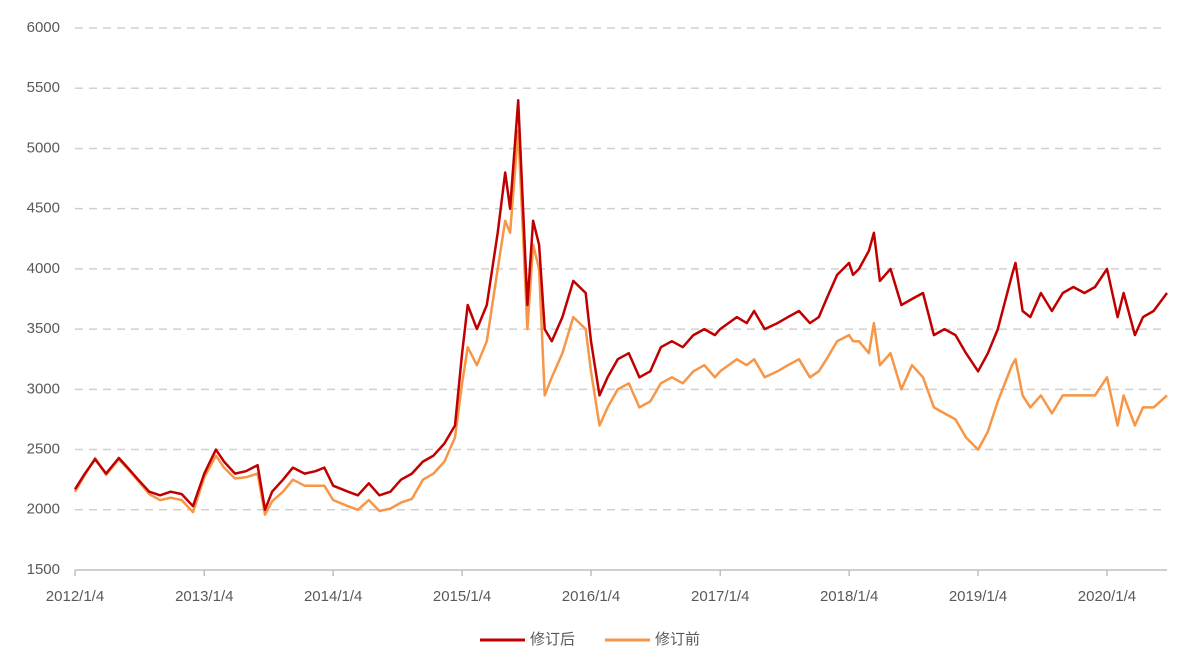  I want to click on x-tick-label: 2018/1/4, so click(849, 596).